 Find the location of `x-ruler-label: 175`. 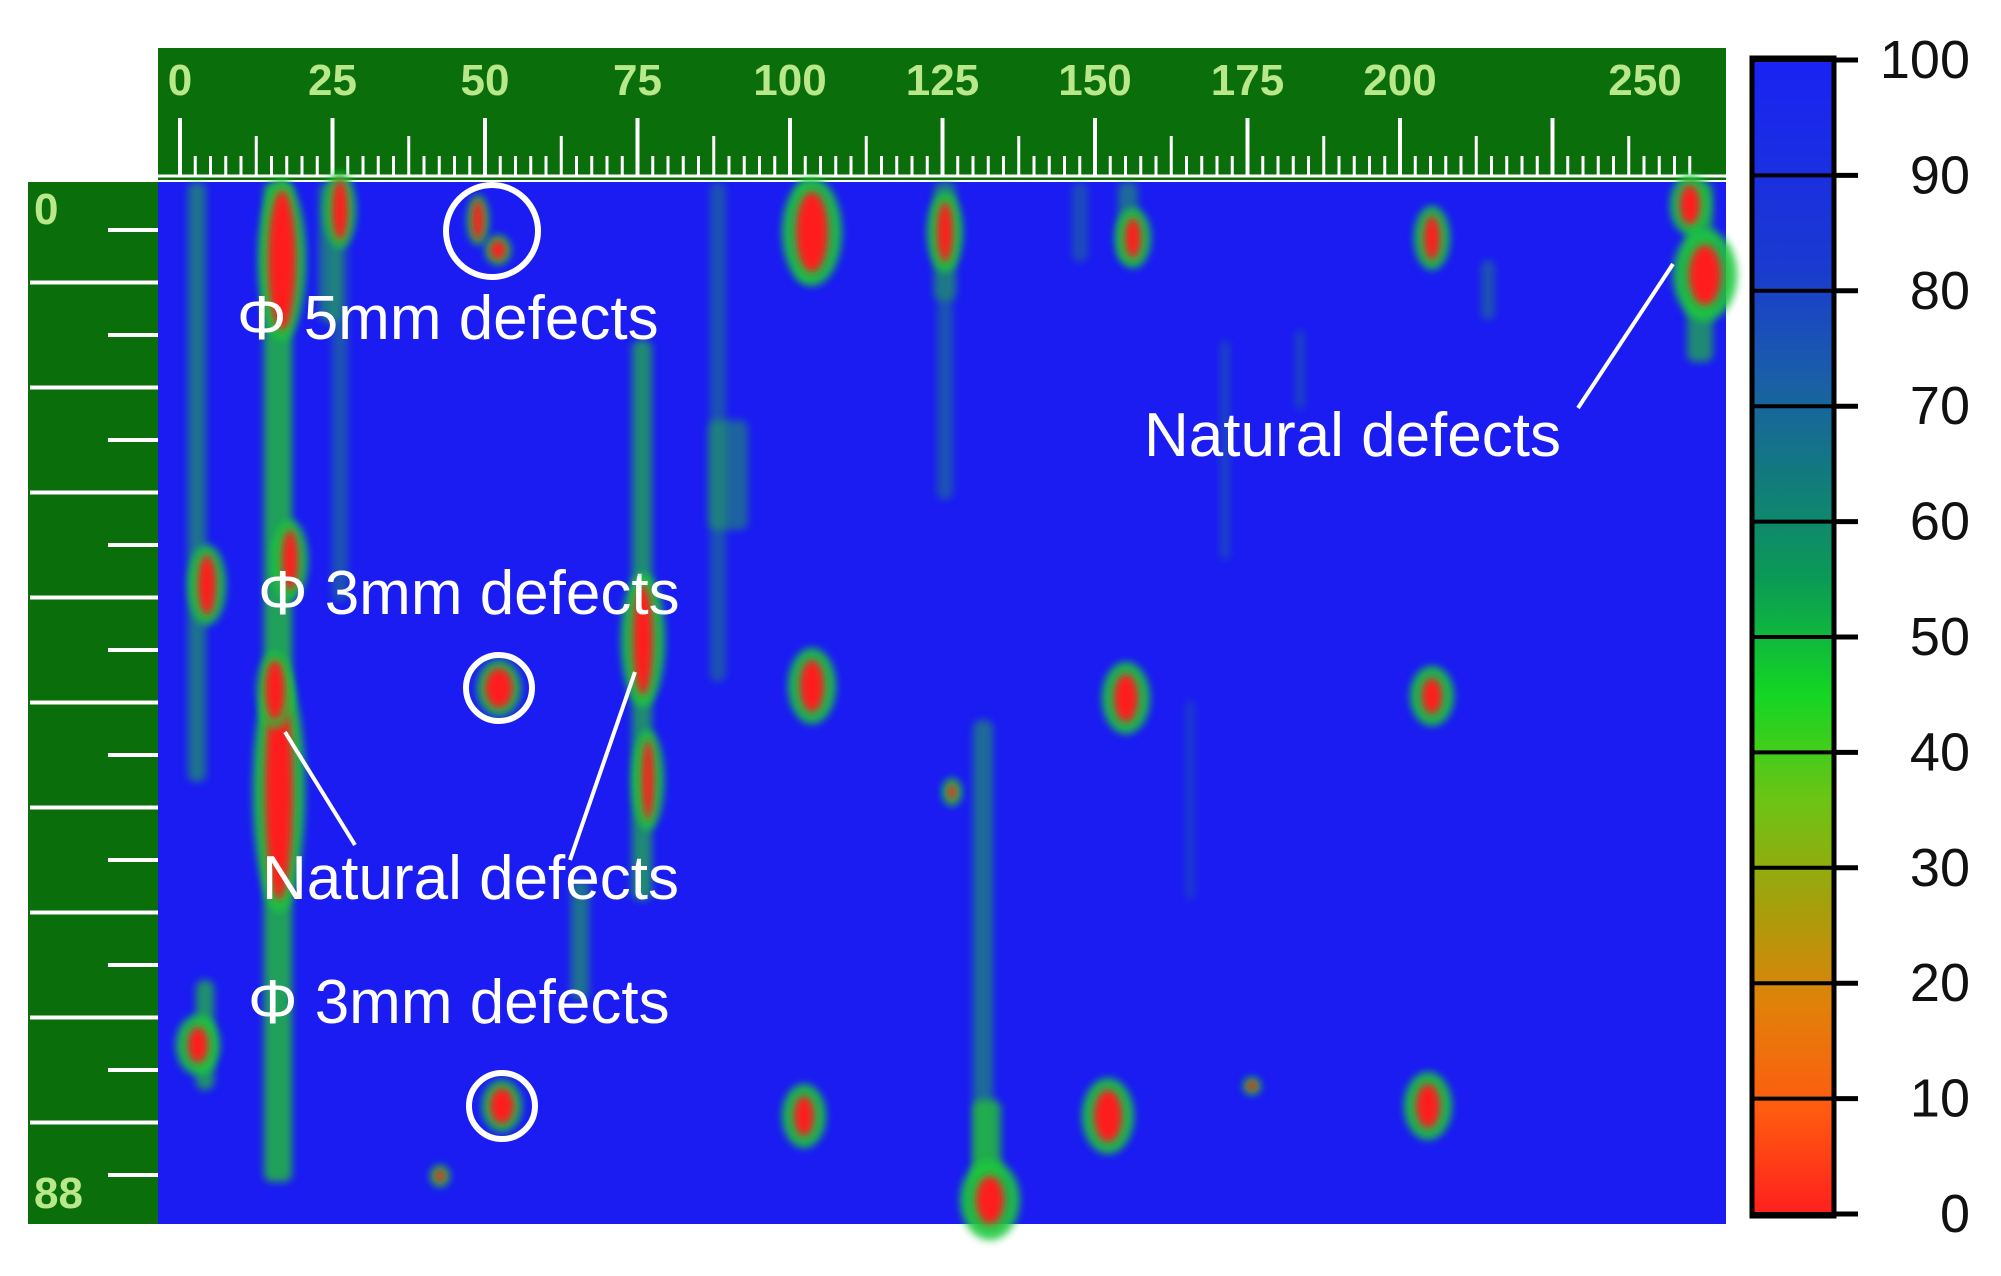

x-ruler-label: 175 is located at coordinates (1247, 80).